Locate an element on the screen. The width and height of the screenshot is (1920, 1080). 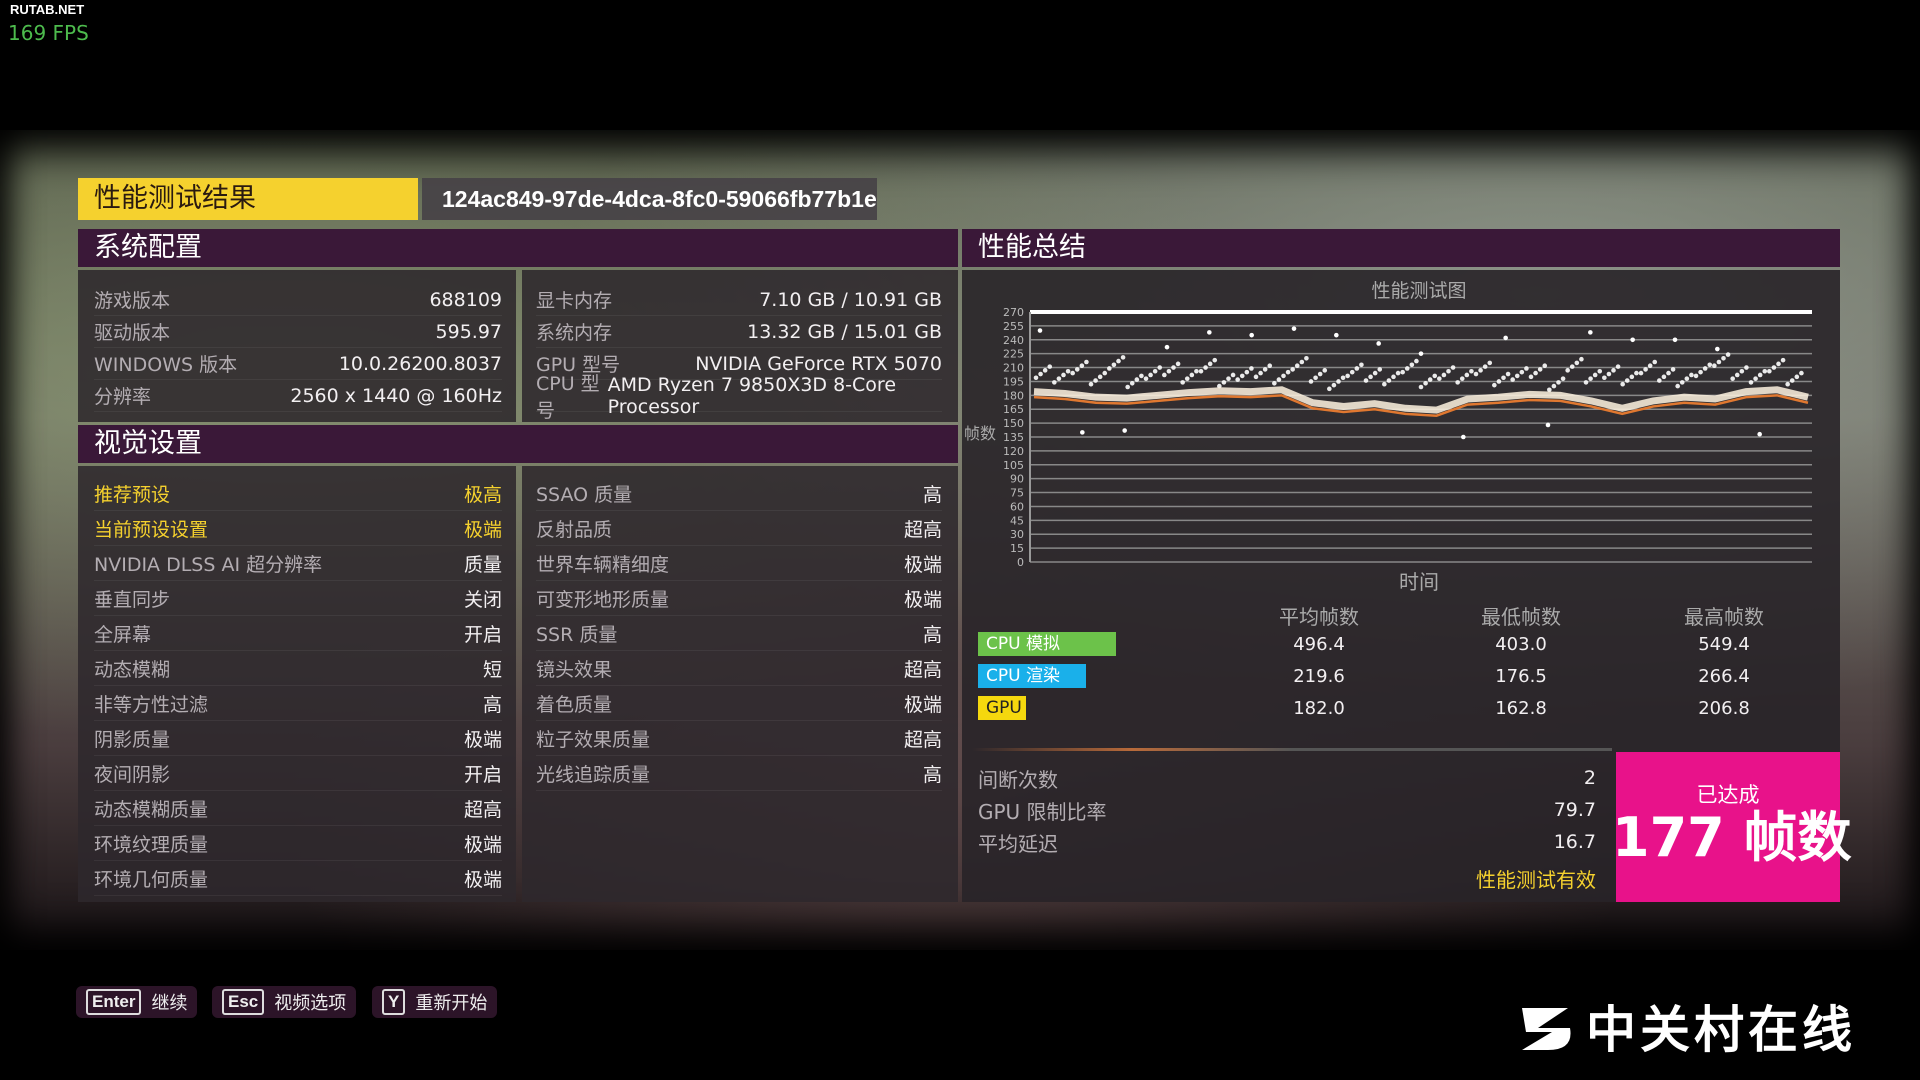
row-label: 全屏幕 is located at coordinates (123, 634).